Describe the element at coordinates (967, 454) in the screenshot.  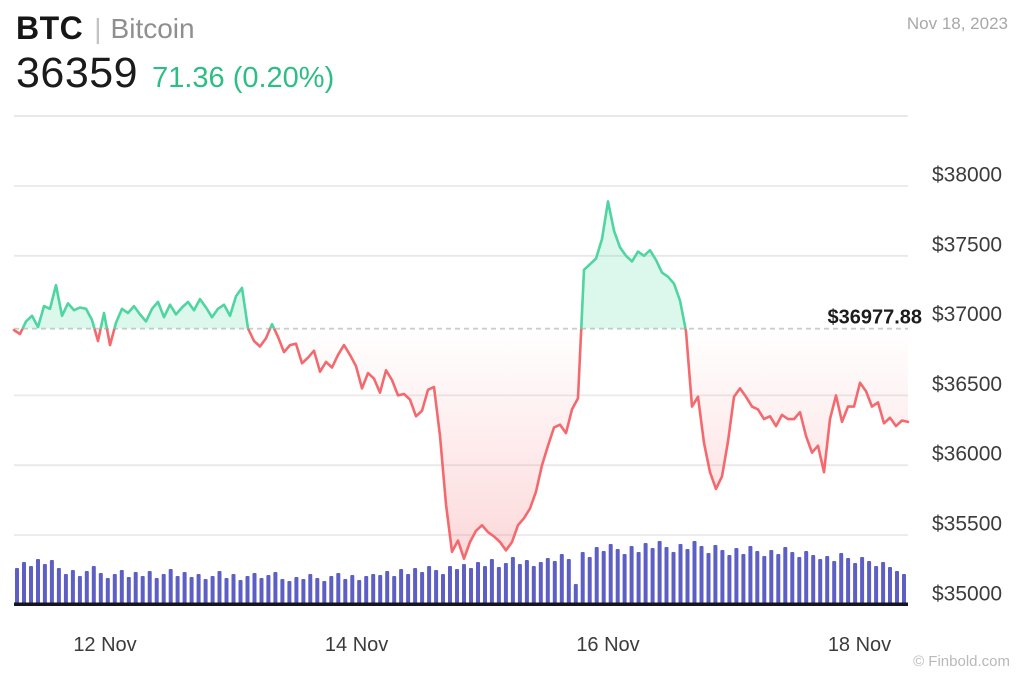
I see `y-axis-label: $36000` at that location.